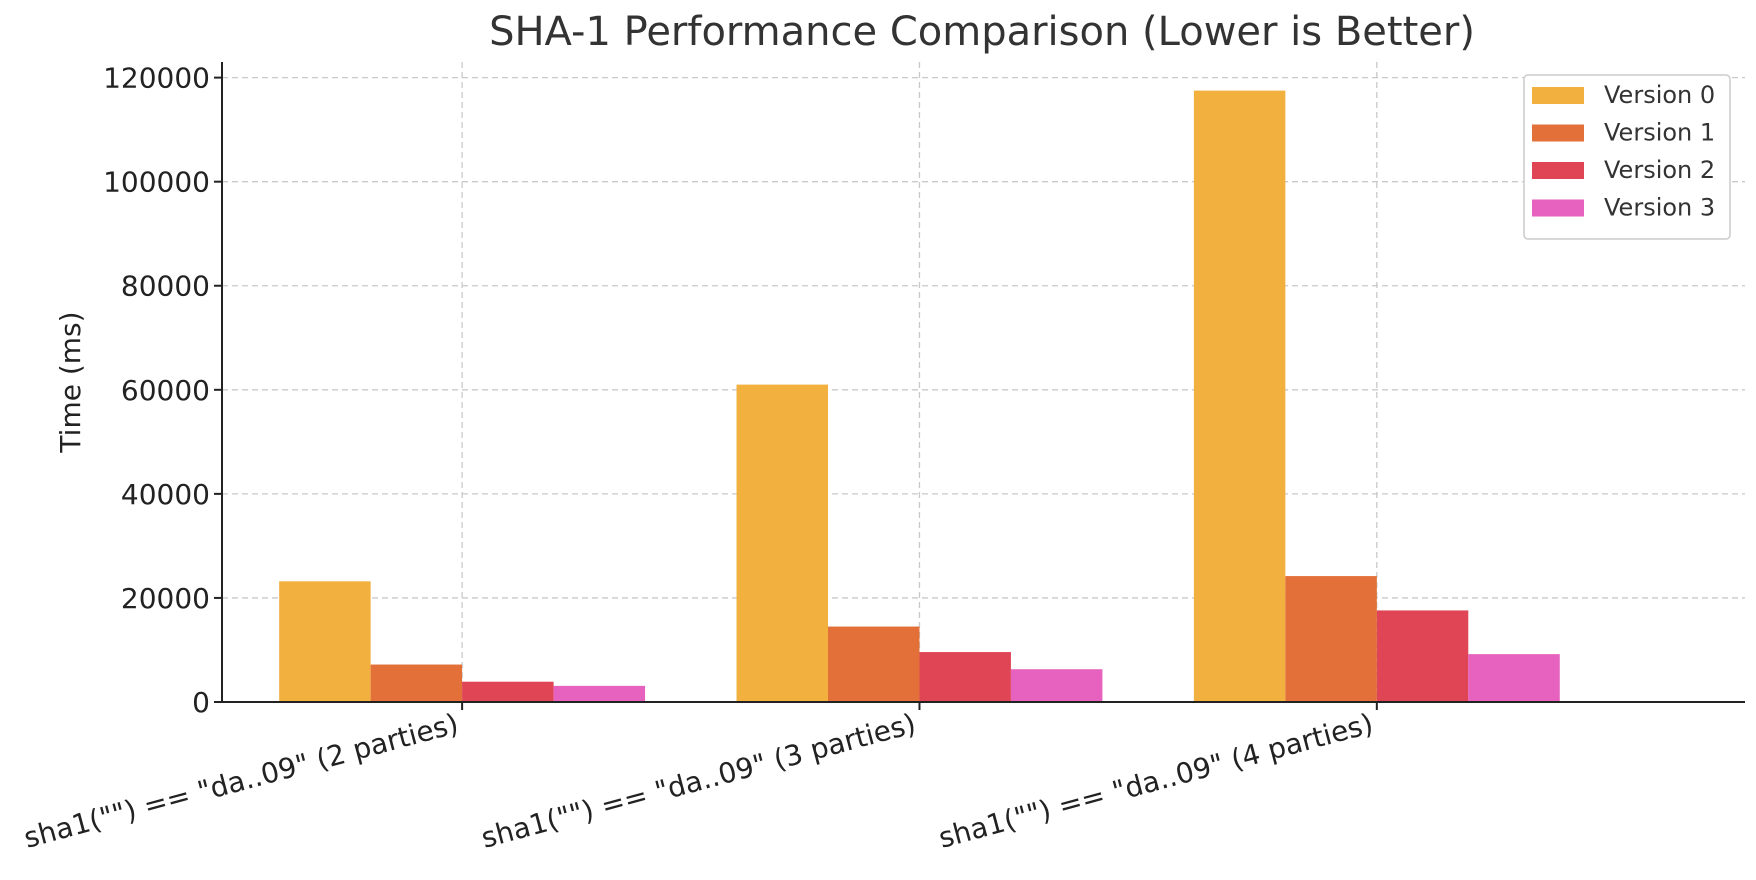 The width and height of the screenshot is (1756, 880). I want to click on y-tick-label: 60000, so click(165, 390).